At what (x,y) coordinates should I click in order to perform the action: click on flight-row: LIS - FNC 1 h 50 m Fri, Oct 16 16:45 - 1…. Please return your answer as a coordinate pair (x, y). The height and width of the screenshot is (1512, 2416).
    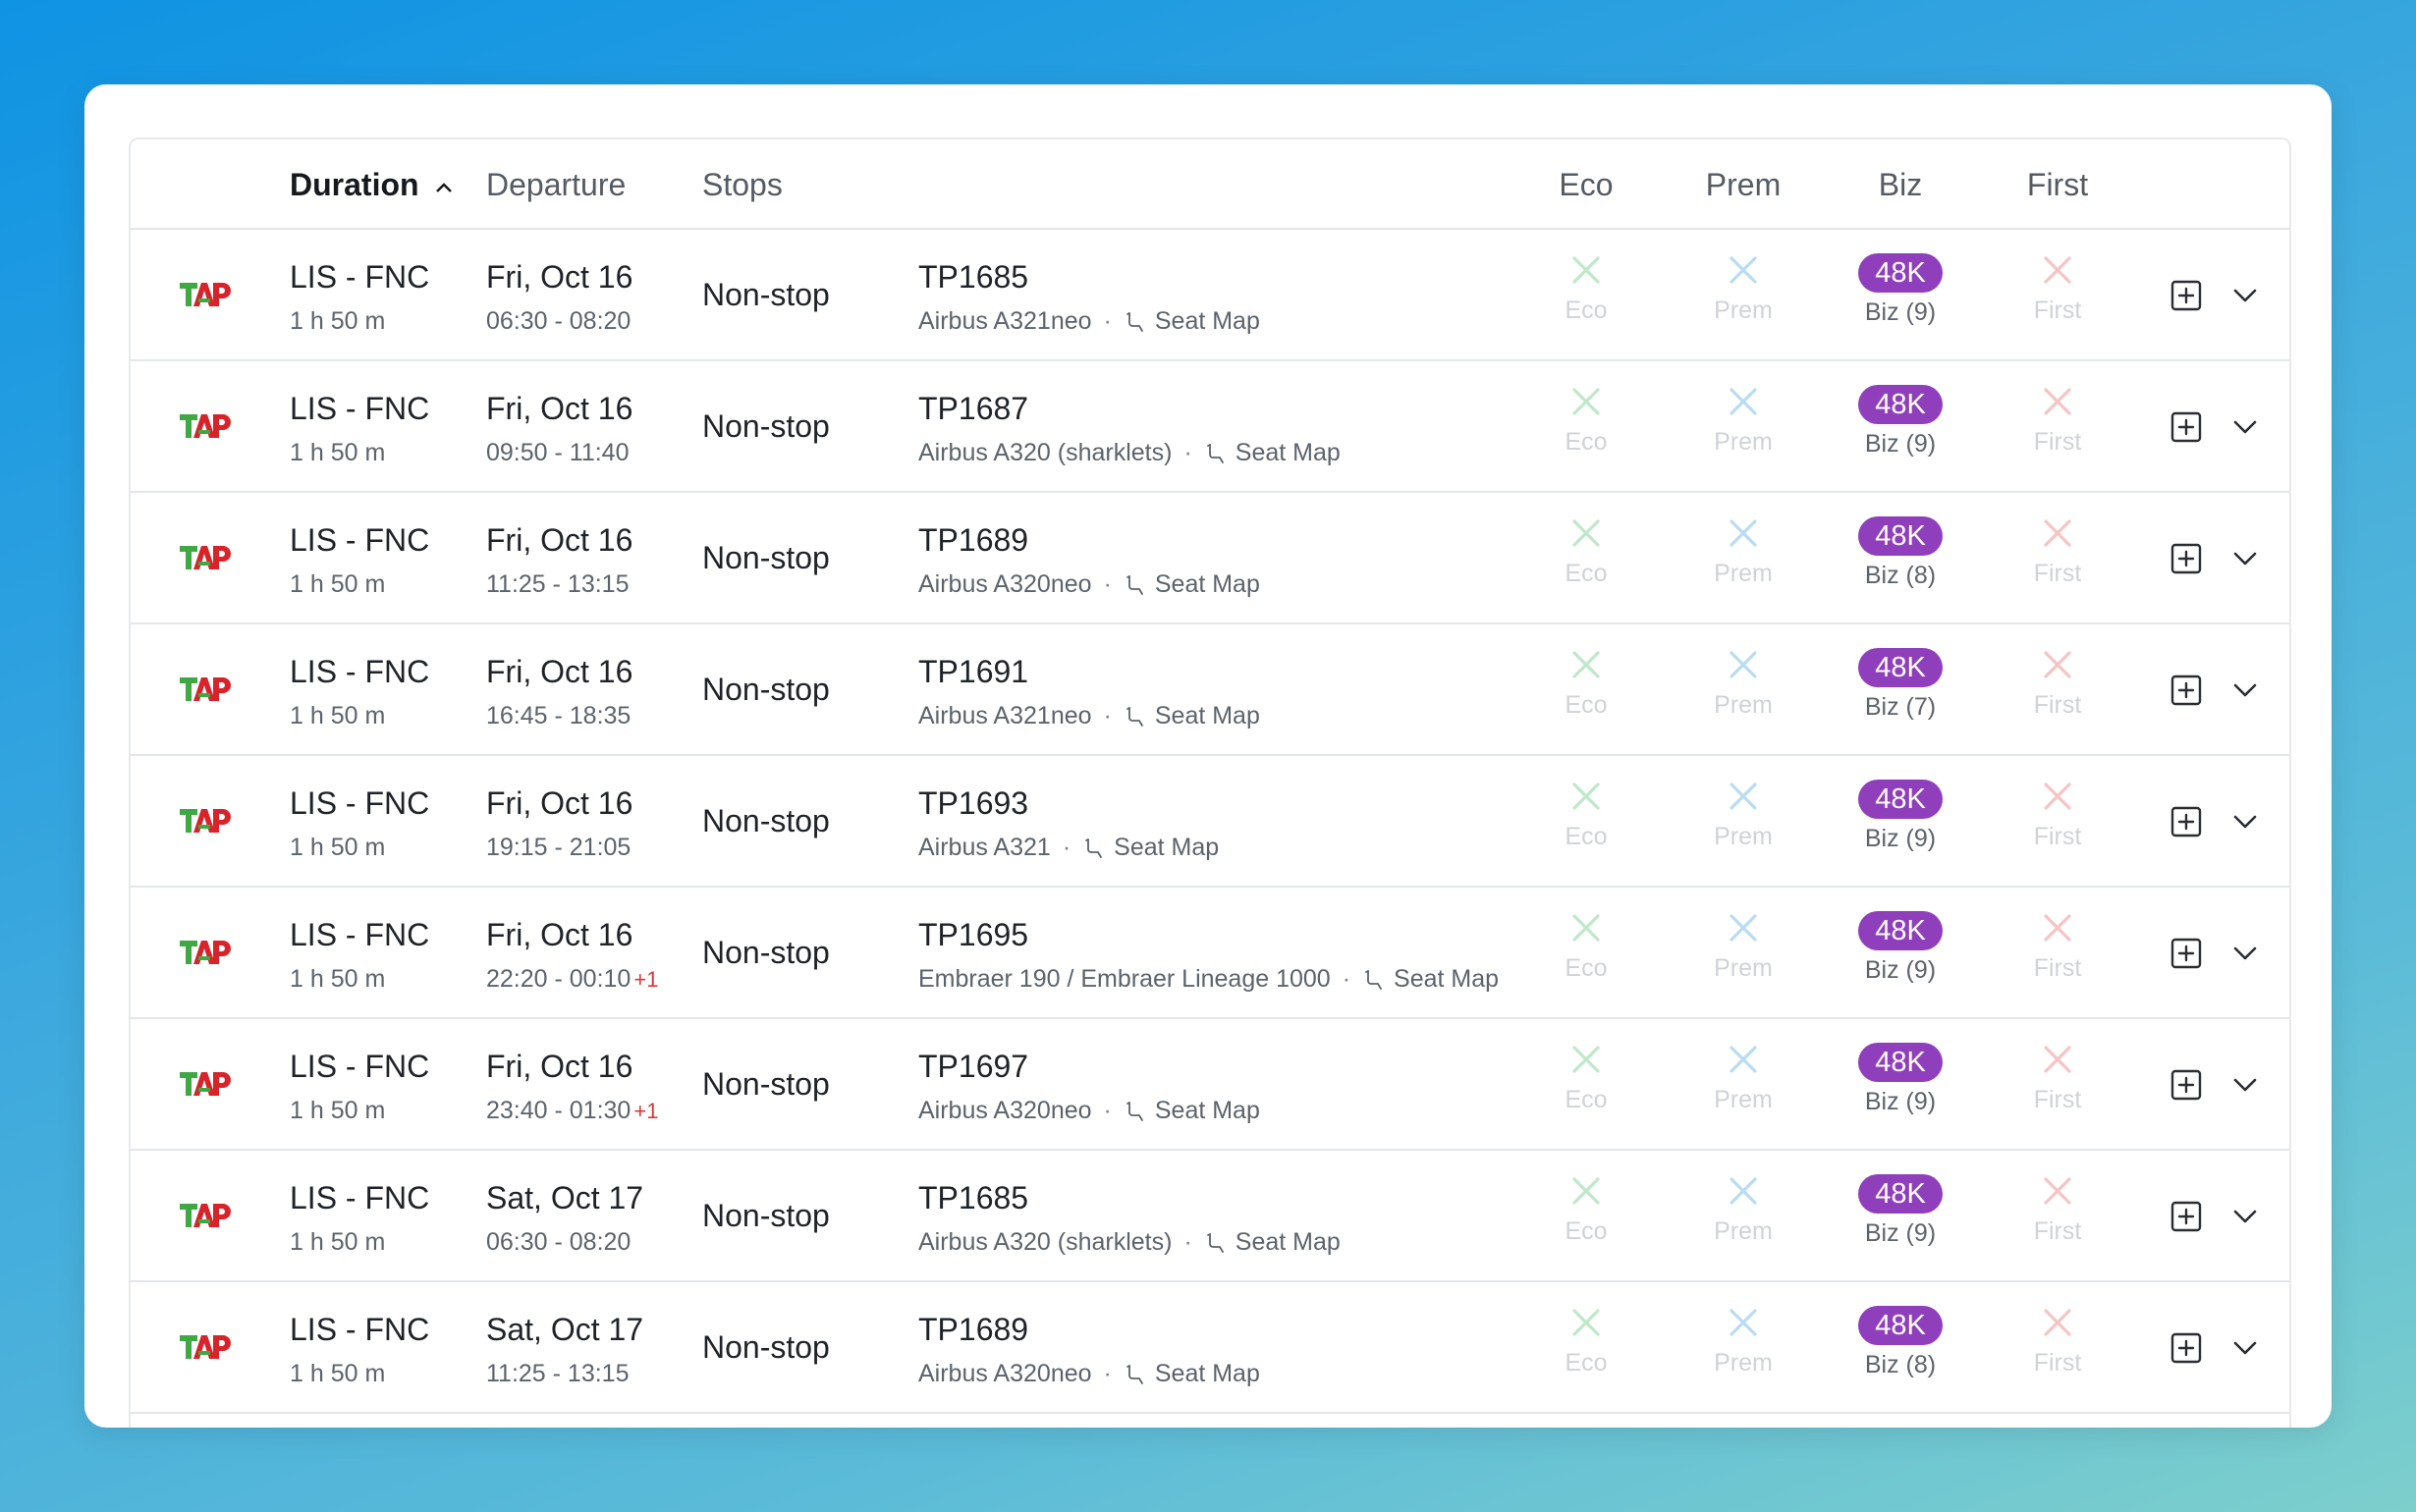
    Looking at the image, I should click on (1210, 690).